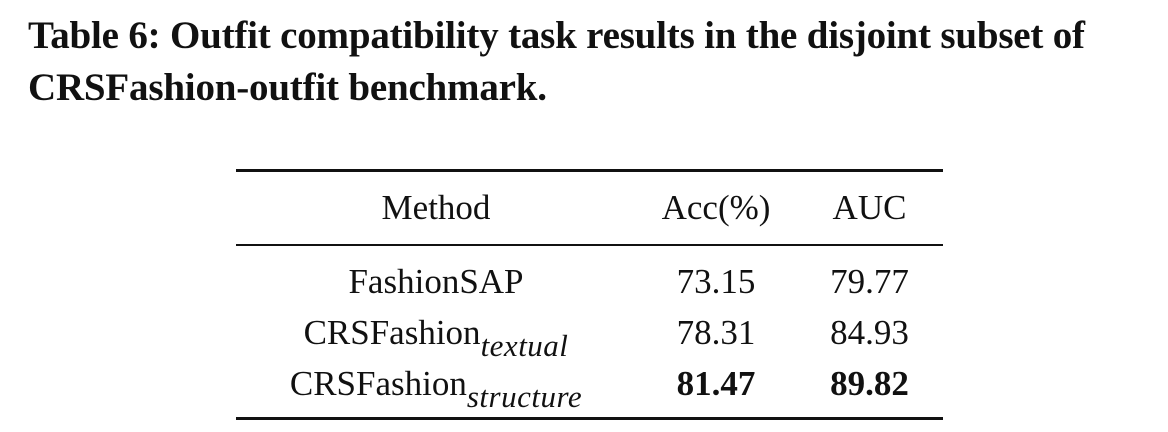  Describe the element at coordinates (716, 383) in the screenshot. I see `acc-cell-best: 81.47` at that location.